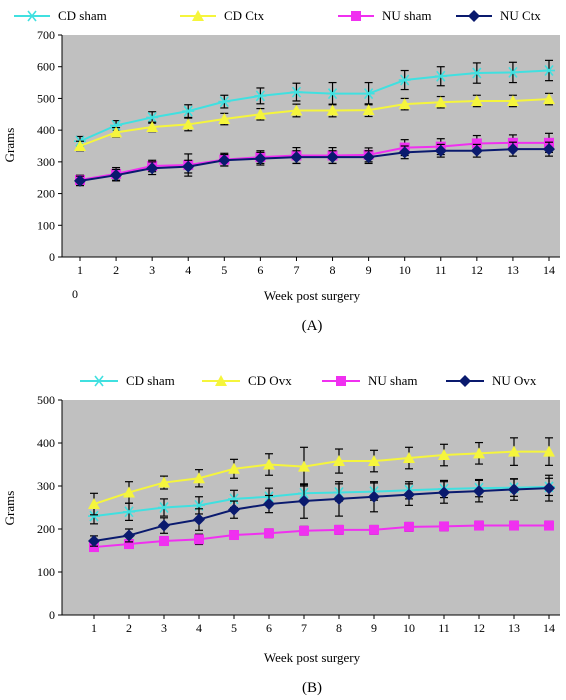 The height and width of the screenshot is (700, 566). I want to click on y-tick-label: 400, so click(46, 443).